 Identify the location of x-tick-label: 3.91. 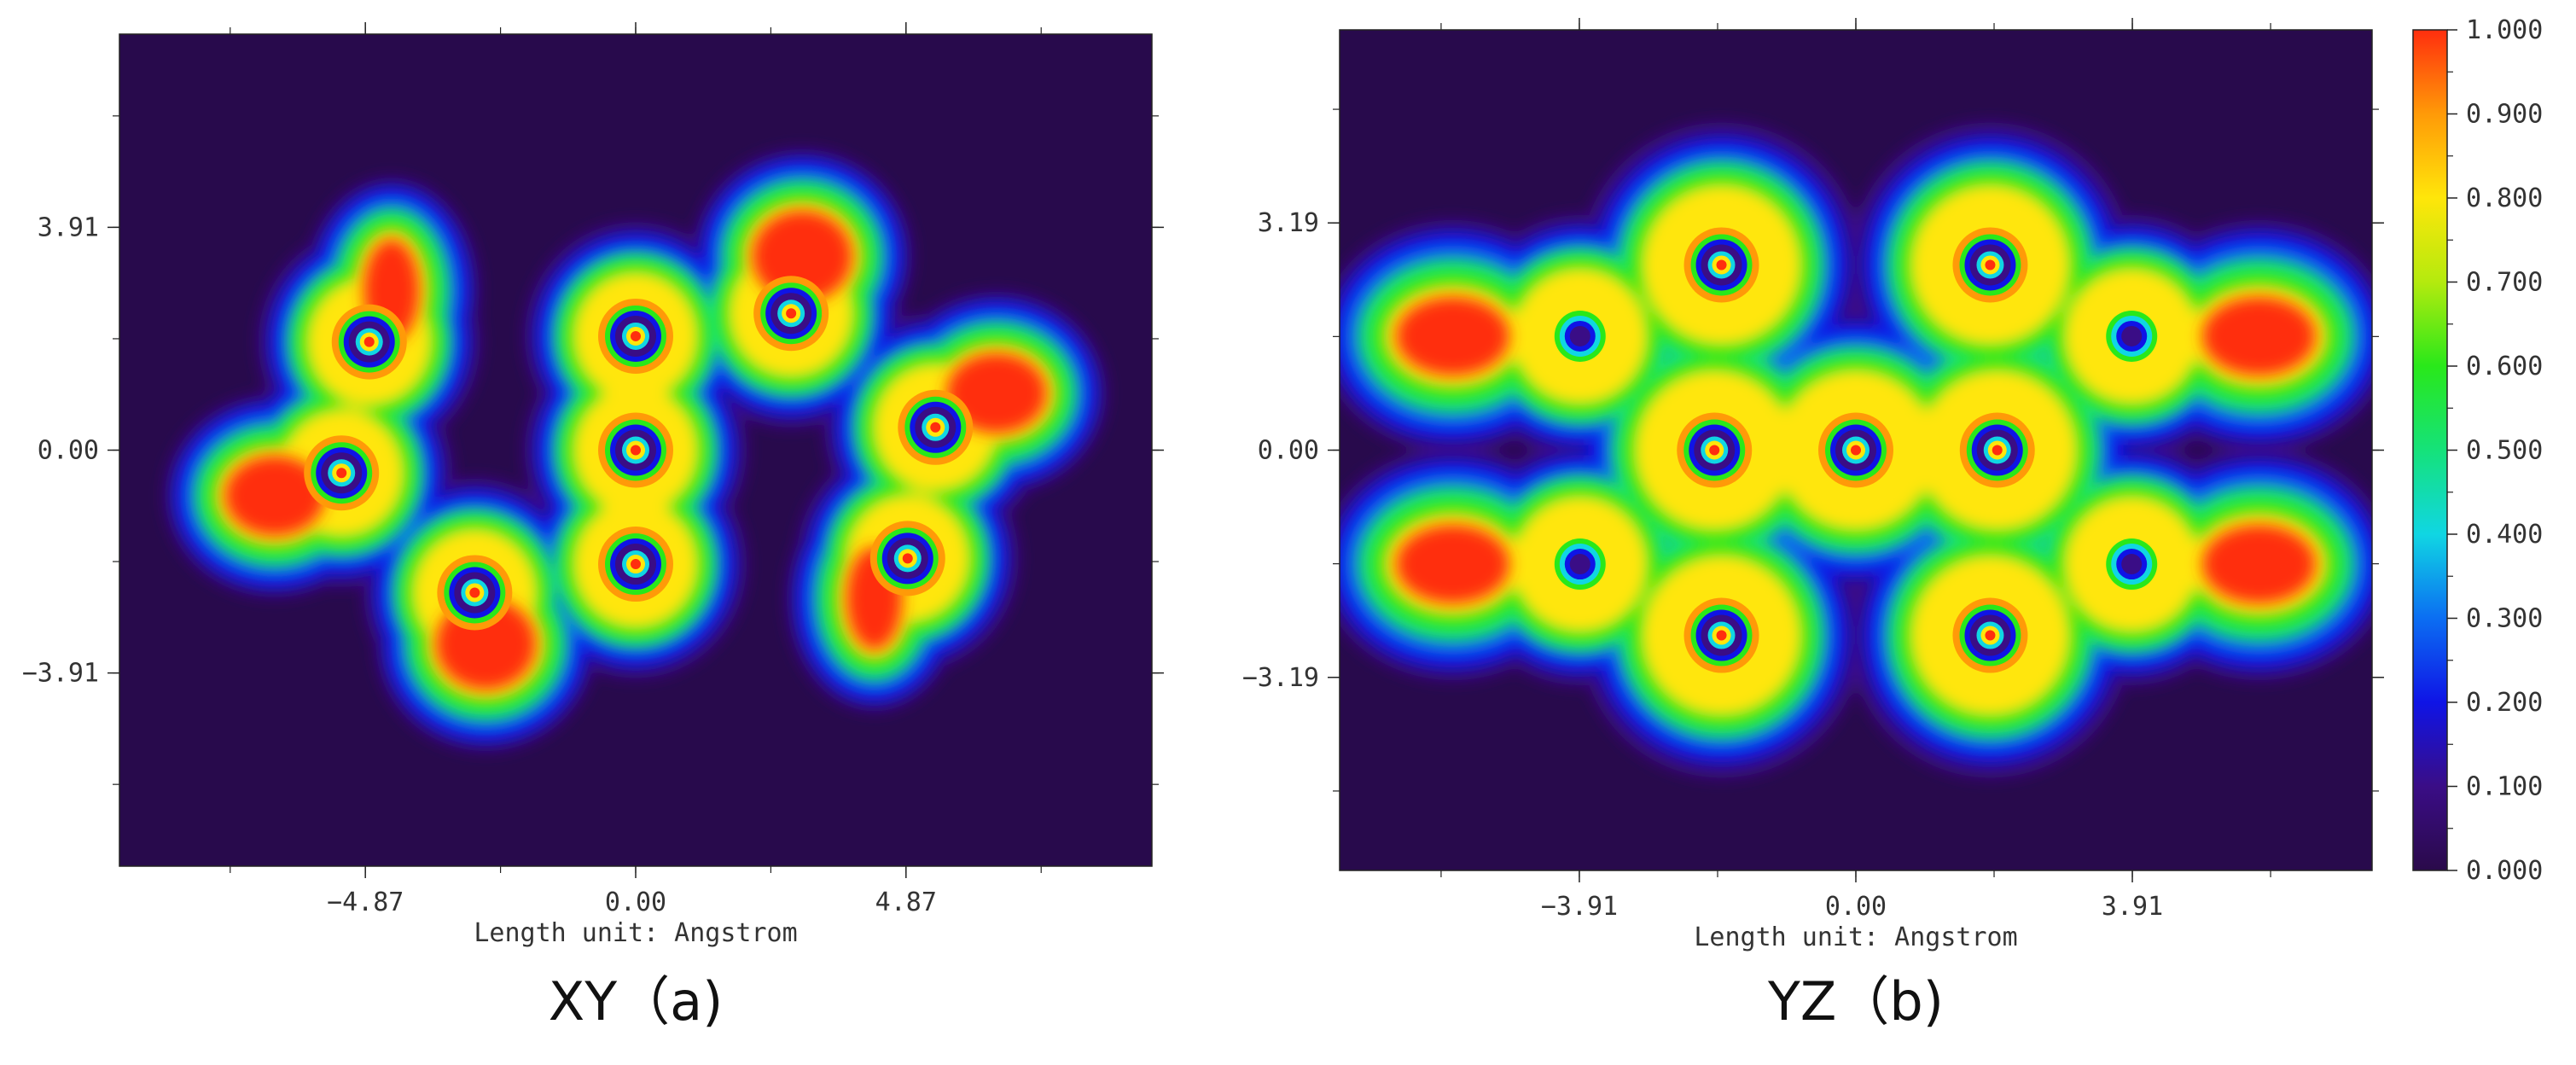
(2132, 907).